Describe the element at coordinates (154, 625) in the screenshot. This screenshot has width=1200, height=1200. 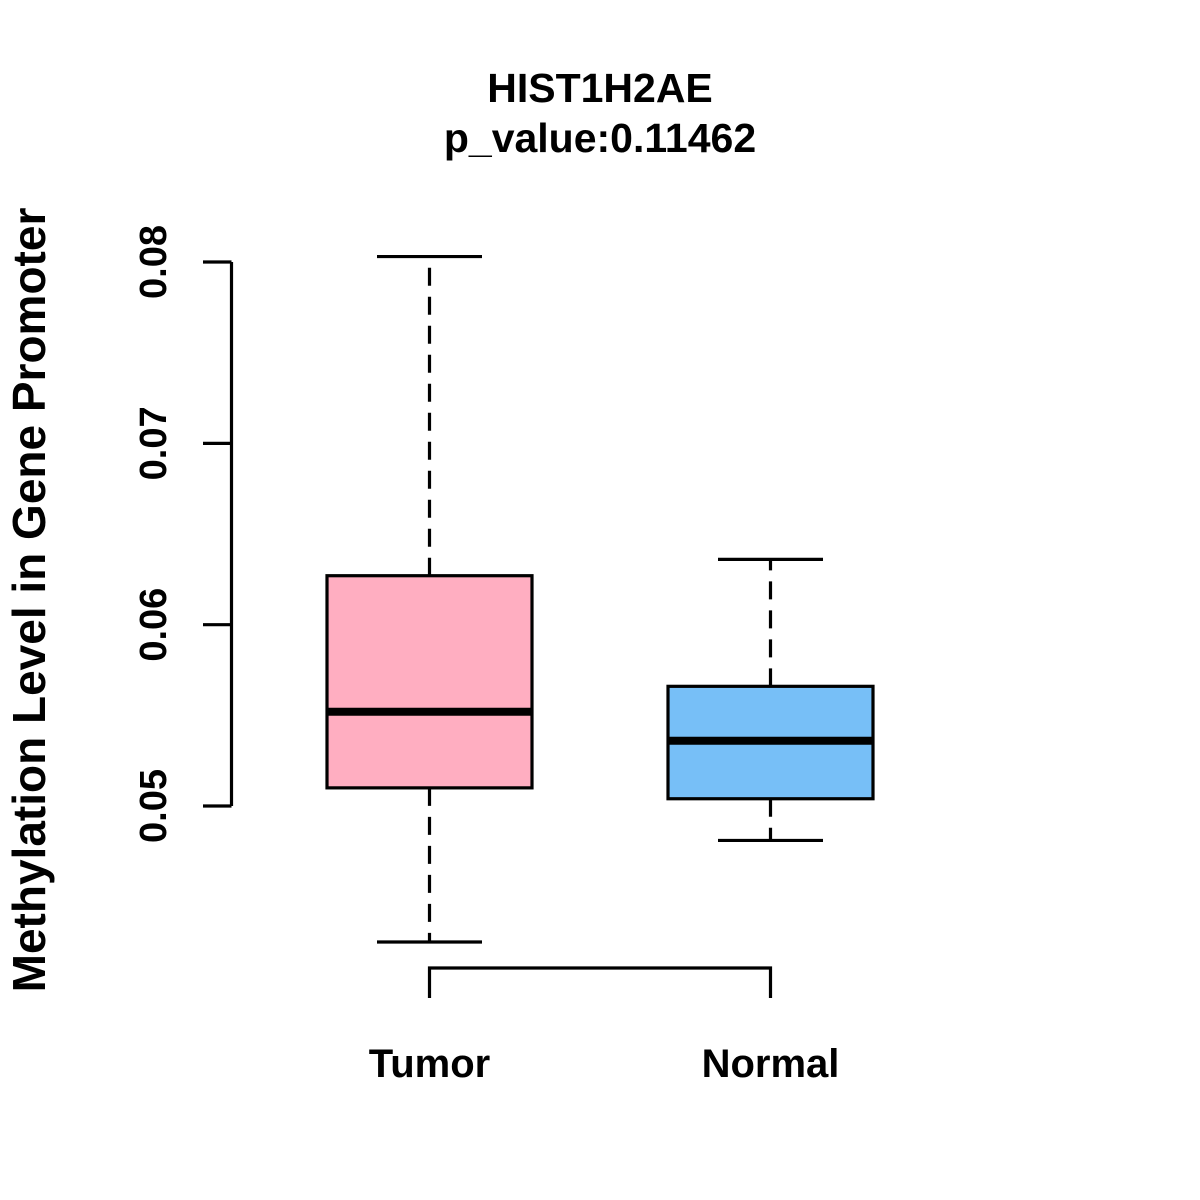
I see `y-axis-tick-label: 0.06` at that location.